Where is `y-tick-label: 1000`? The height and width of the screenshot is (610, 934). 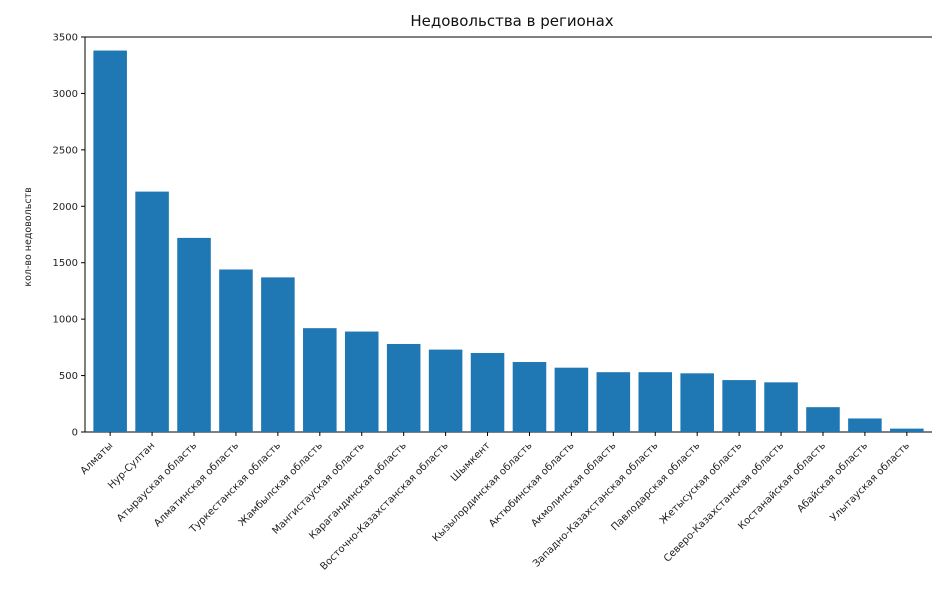
y-tick-label: 1000 is located at coordinates (65, 320).